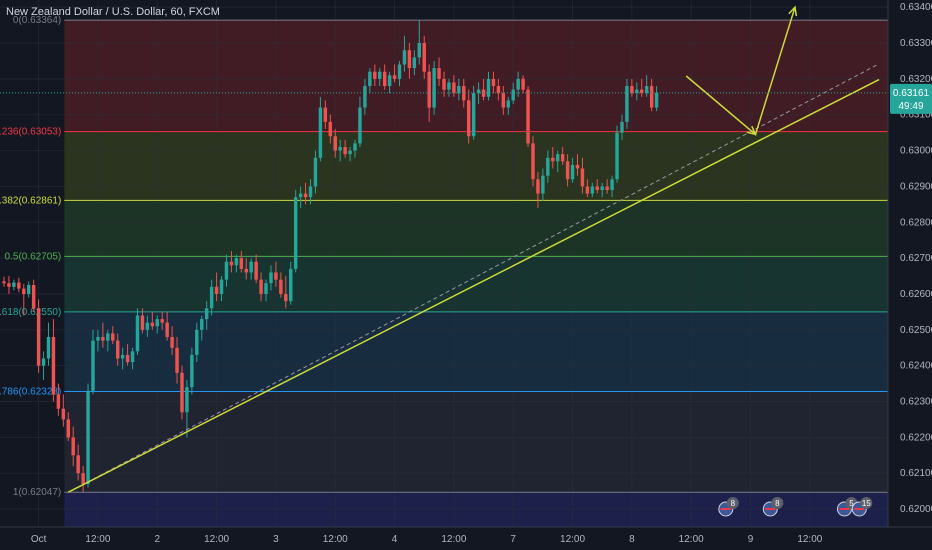 The height and width of the screenshot is (550, 932). What do you see at coordinates (30, 132) in the screenshot?
I see `fib-level-label: 0.236(0.63053)` at bounding box center [30, 132].